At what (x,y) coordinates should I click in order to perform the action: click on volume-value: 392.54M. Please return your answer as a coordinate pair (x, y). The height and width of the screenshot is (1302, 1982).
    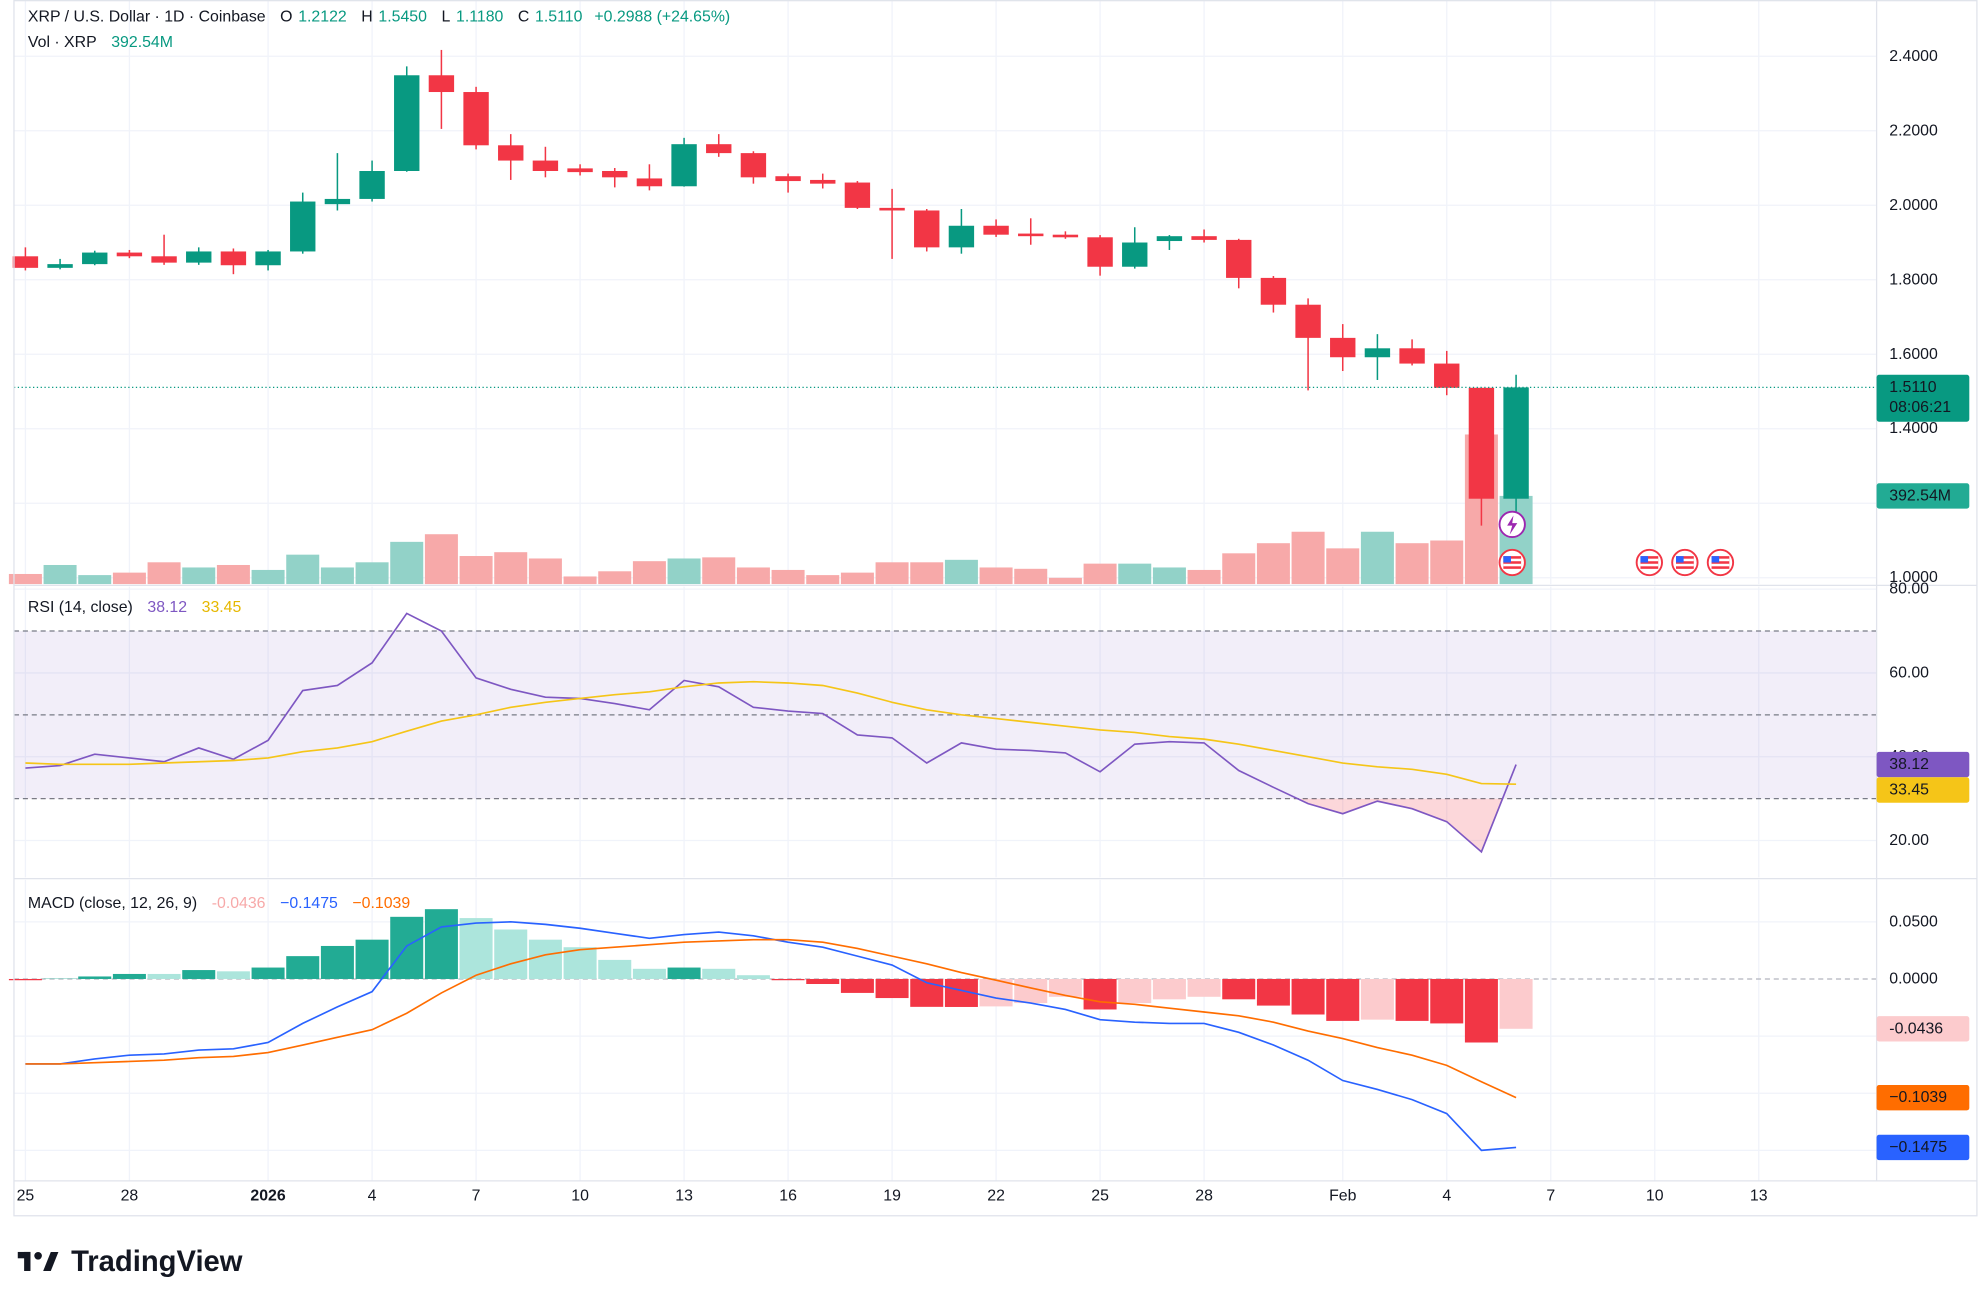
    Looking at the image, I should click on (142, 41).